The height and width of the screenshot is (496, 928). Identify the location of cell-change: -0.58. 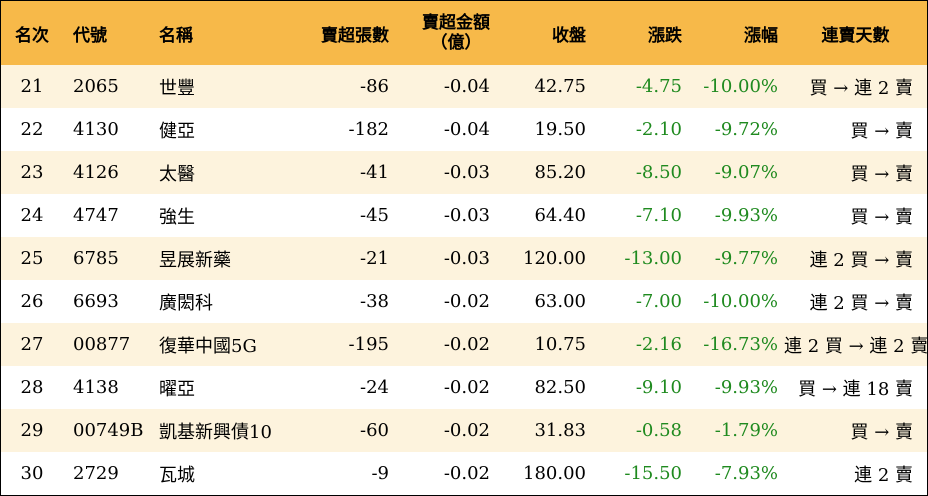
(658, 430).